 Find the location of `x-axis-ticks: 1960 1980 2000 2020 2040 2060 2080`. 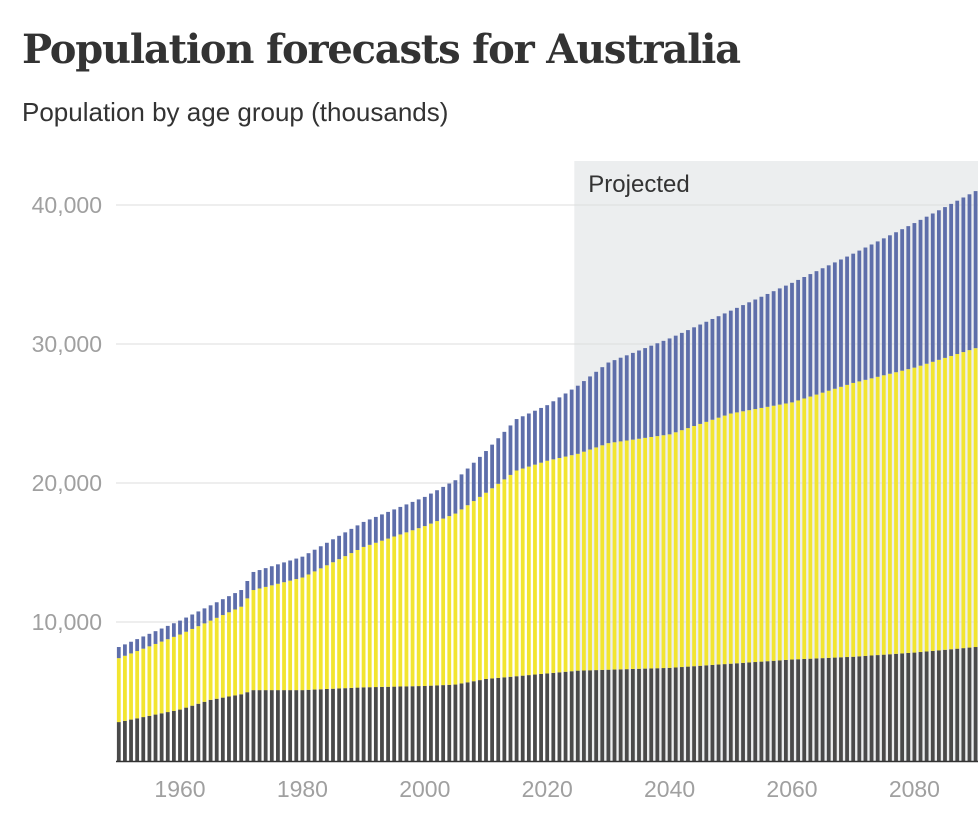

x-axis-ticks: 1960 1980 2000 2020 2040 2060 2080 is located at coordinates (547, 789).